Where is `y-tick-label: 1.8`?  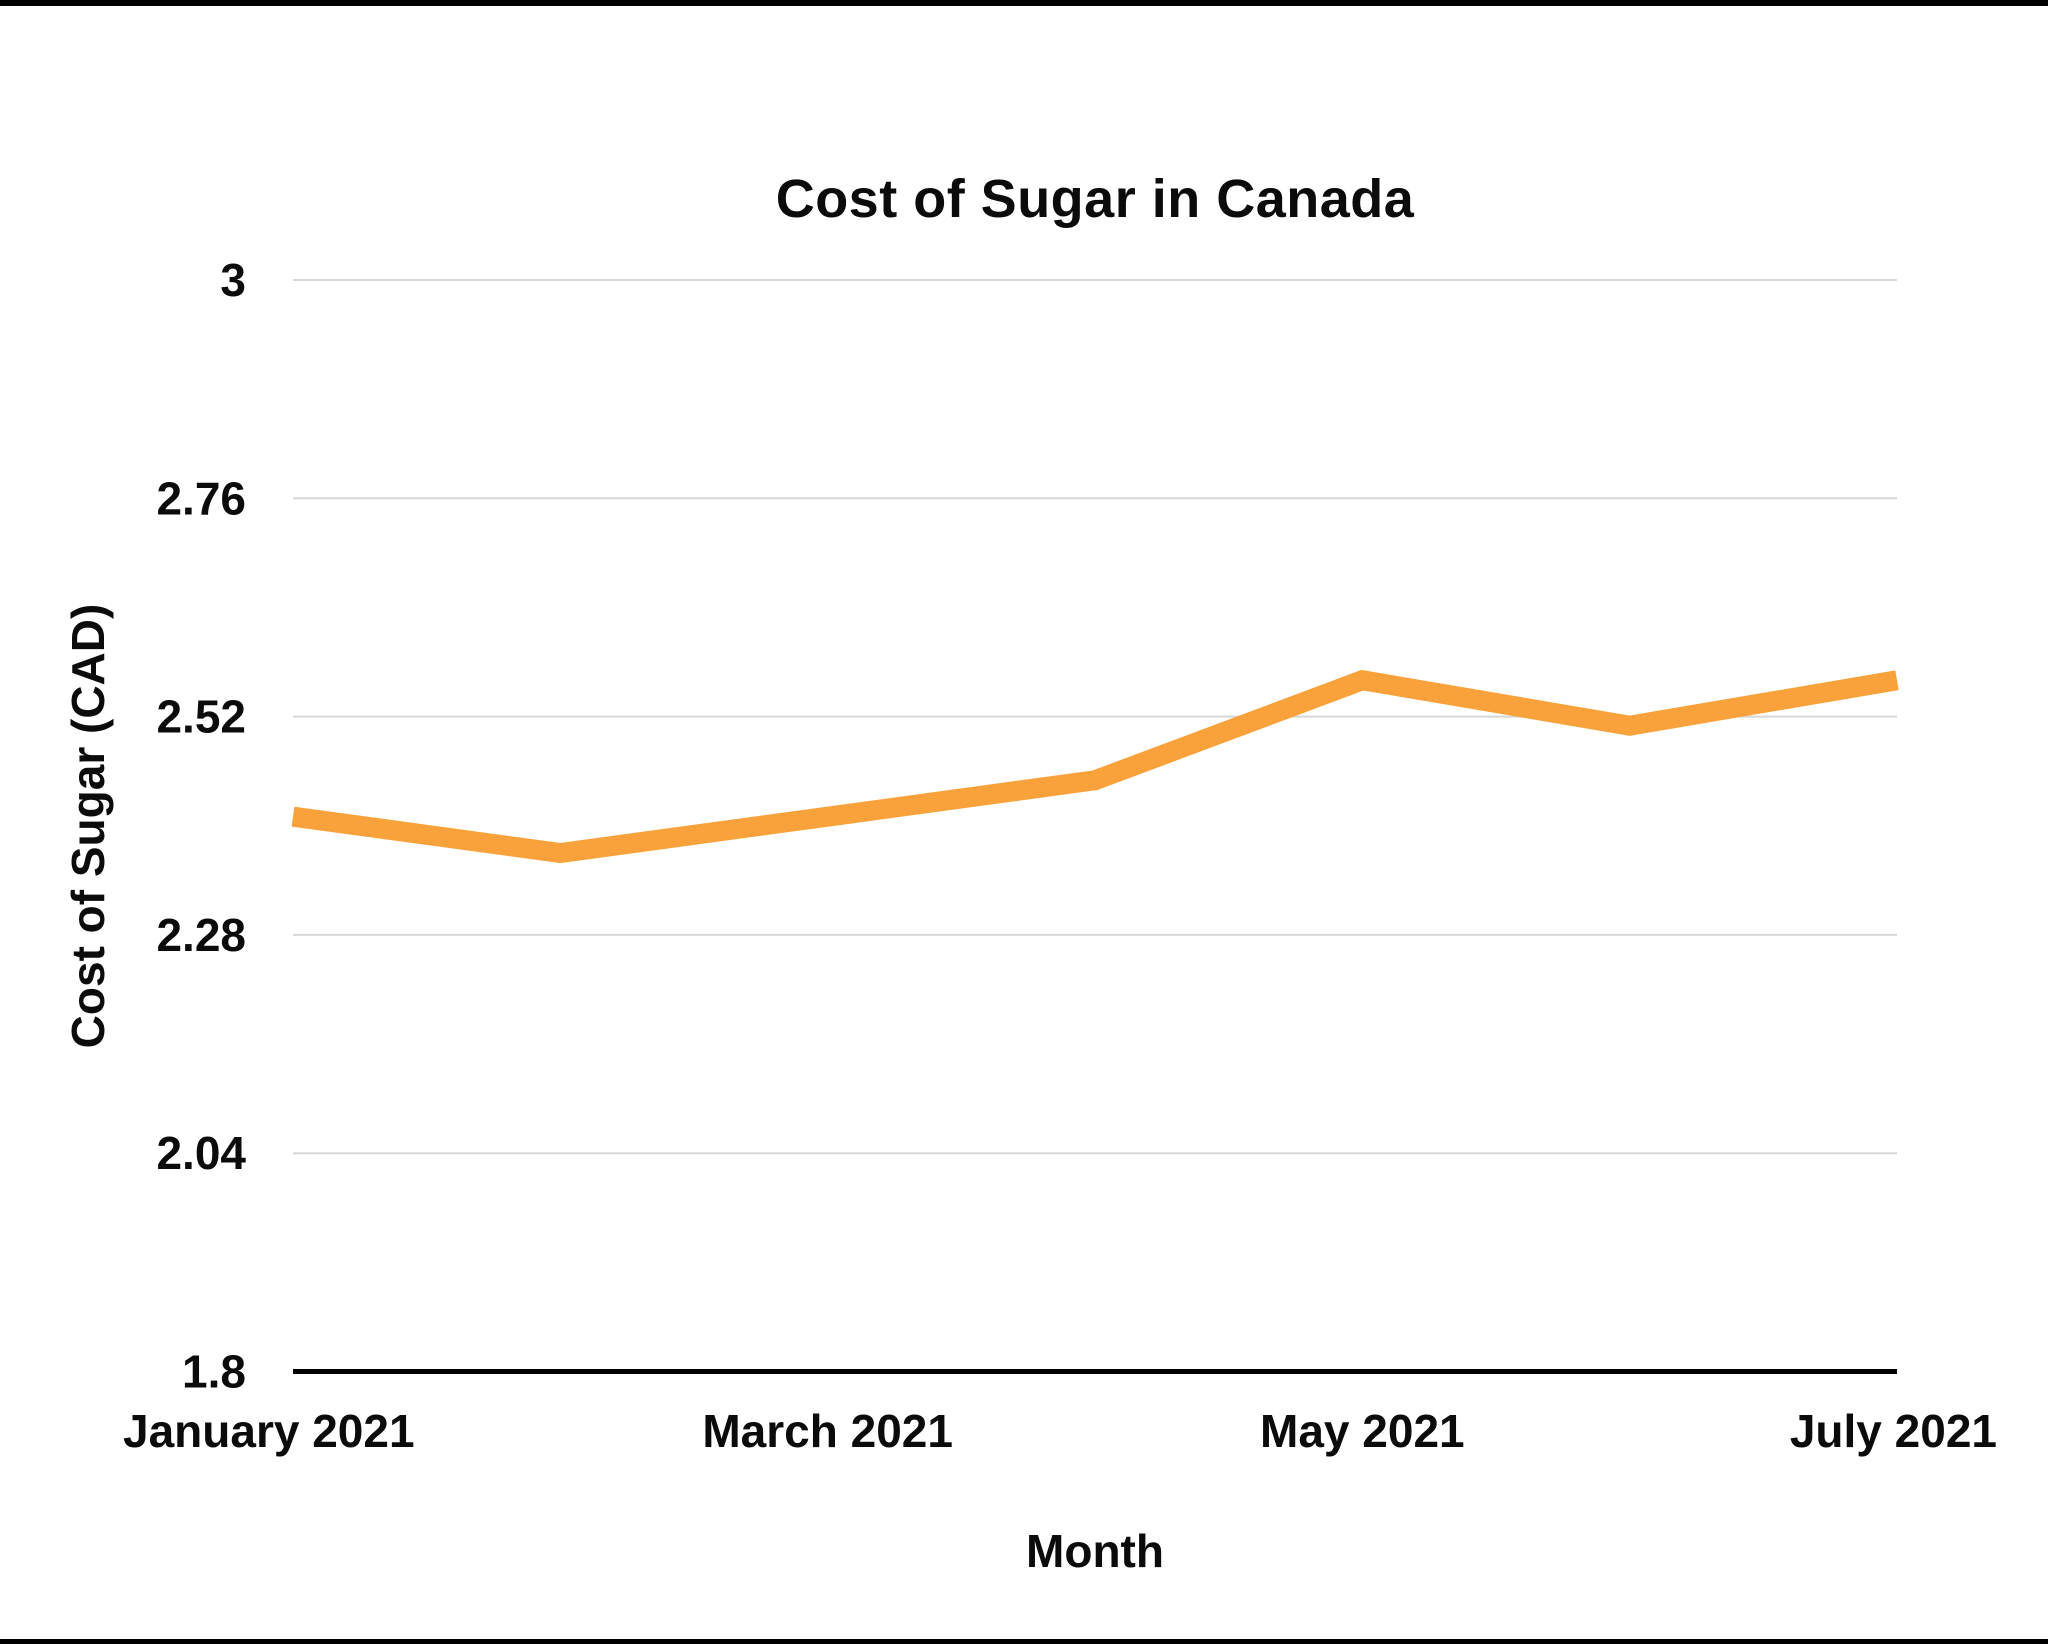 y-tick-label: 1.8 is located at coordinates (214, 1372).